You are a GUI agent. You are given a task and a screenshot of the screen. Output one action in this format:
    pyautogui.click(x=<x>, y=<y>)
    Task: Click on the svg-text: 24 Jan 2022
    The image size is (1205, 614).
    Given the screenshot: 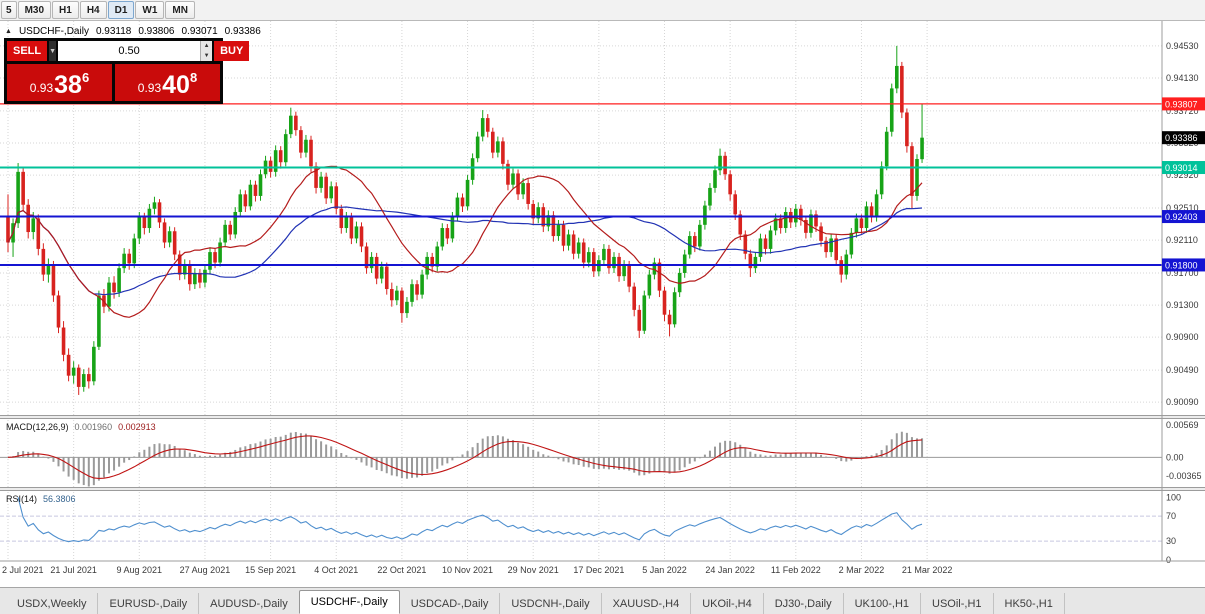 What is the action you would take?
    pyautogui.click(x=730, y=570)
    